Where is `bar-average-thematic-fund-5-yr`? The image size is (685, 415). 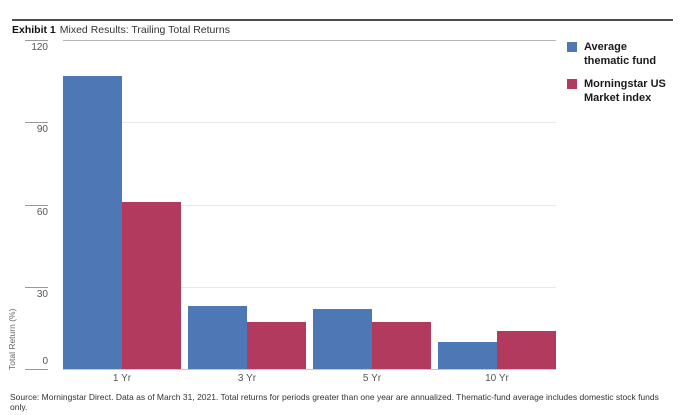
bar-average-thematic-fund-5-yr is located at coordinates (342, 338).